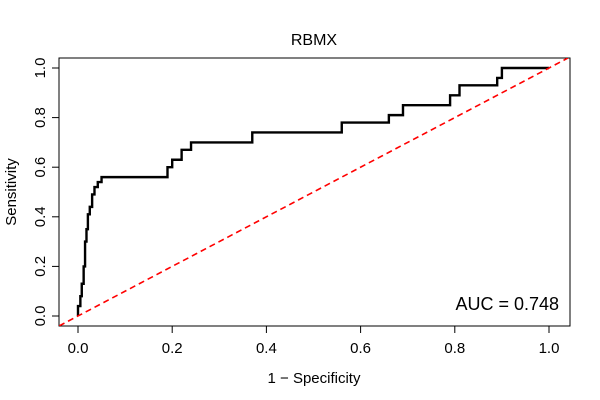 The image size is (600, 400). I want to click on x-tick-label: 0.8, so click(454, 348).